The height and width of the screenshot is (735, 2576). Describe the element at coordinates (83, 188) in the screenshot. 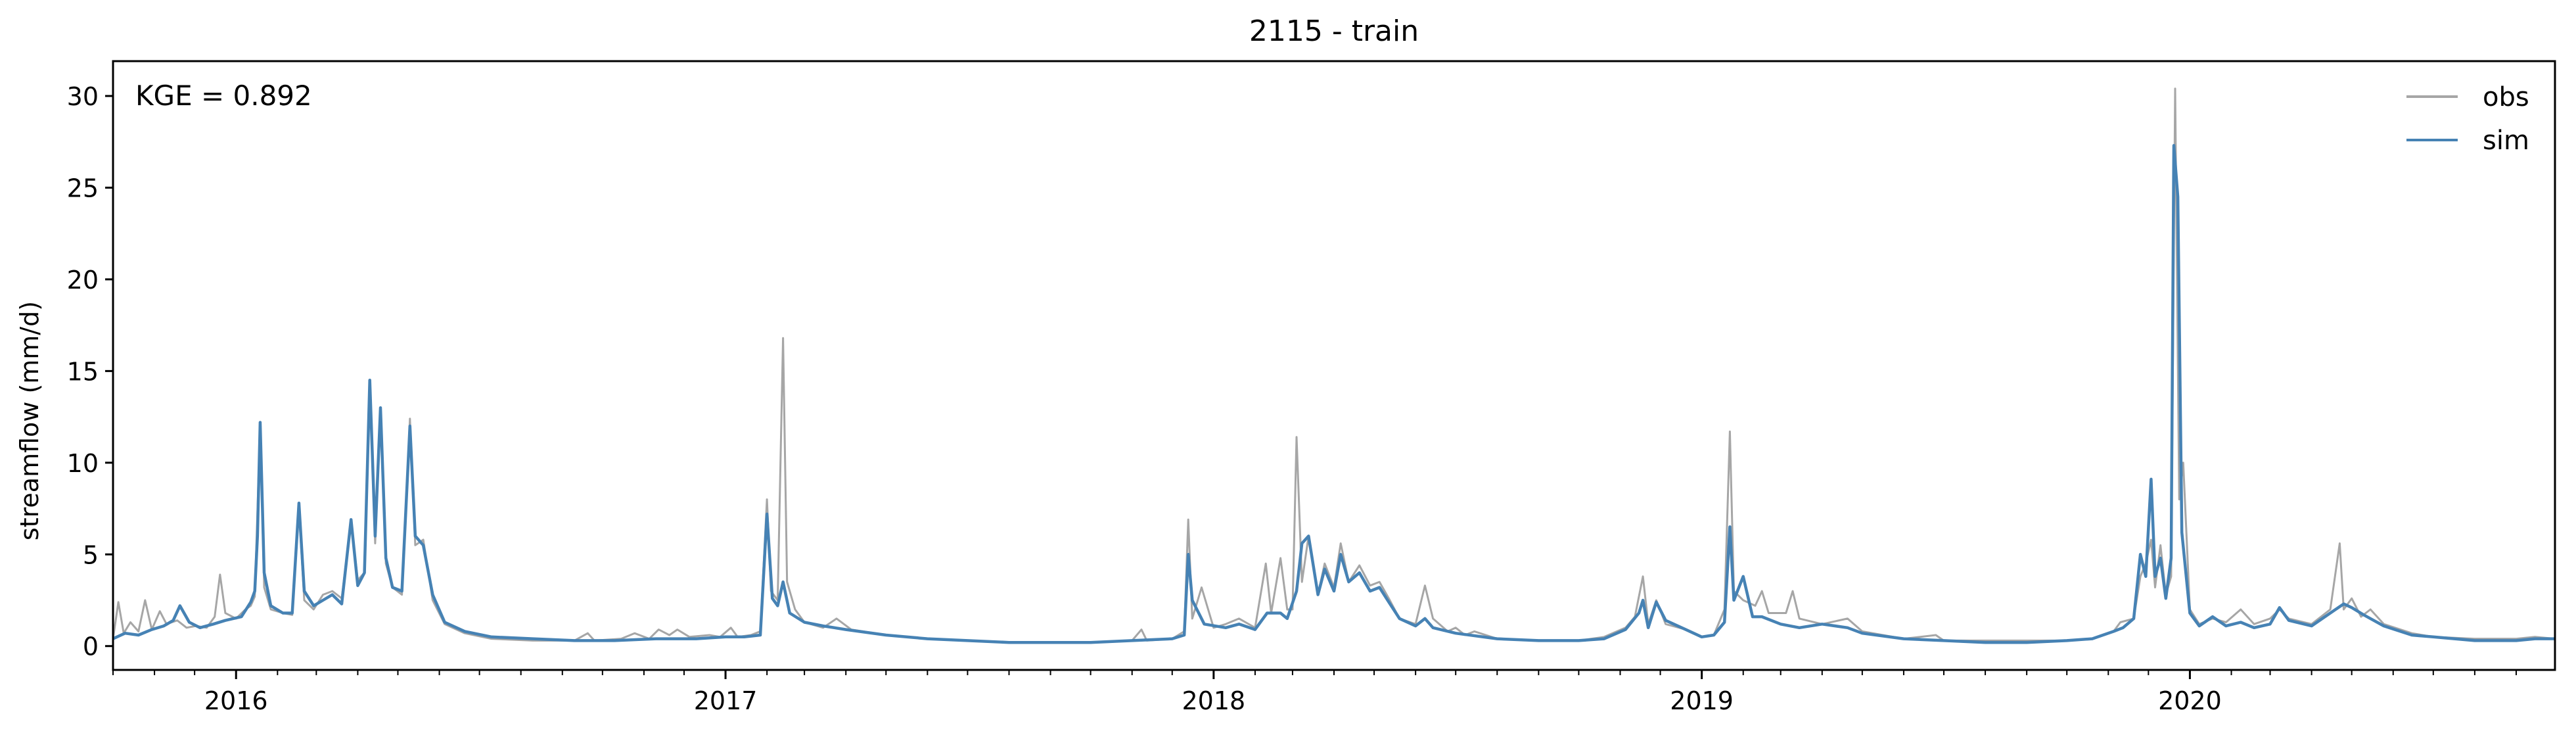

I see `y-tick-label: 25` at that location.